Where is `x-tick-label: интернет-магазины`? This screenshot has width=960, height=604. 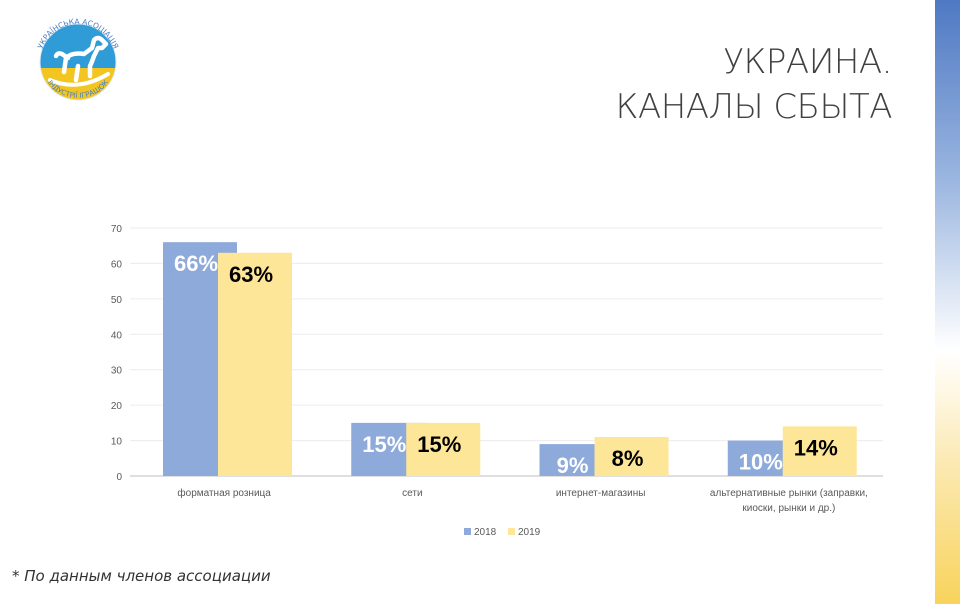
x-tick-label: интернет-магазины is located at coordinates (601, 493).